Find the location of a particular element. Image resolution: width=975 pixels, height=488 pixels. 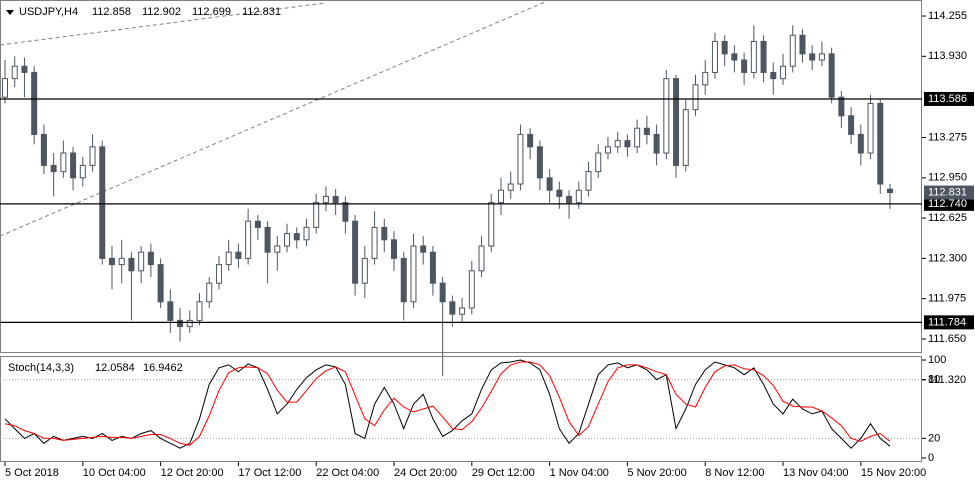

quote-value: 112.699 is located at coordinates (211, 12).